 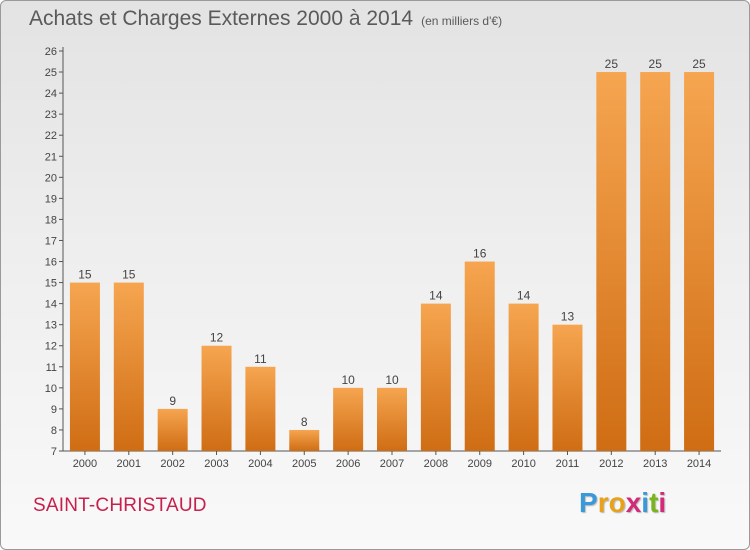 I want to click on x-tick-label: 2004, so click(x=260, y=464).